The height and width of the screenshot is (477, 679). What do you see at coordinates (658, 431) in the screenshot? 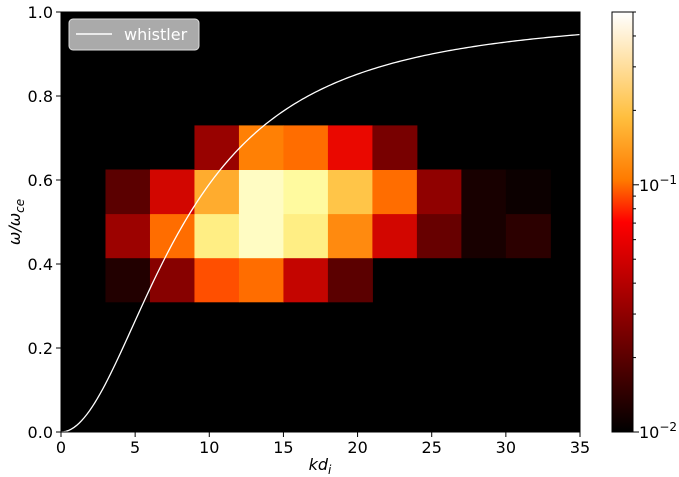
I see `colorbar-tick-label: 10⁻²` at bounding box center [658, 431].